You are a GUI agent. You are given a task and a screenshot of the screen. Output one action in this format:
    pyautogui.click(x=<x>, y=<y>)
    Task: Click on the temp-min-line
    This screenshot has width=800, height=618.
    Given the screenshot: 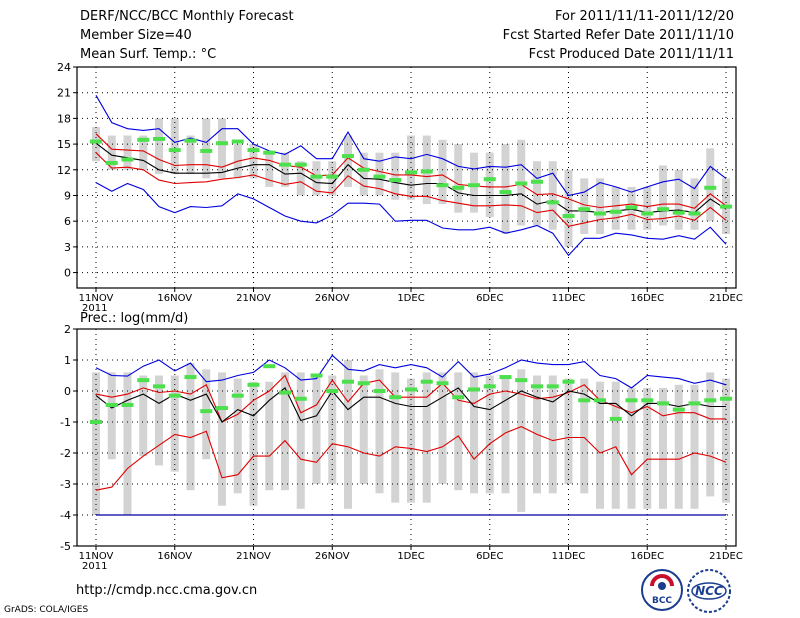 What is the action you would take?
    pyautogui.click(x=411, y=219)
    